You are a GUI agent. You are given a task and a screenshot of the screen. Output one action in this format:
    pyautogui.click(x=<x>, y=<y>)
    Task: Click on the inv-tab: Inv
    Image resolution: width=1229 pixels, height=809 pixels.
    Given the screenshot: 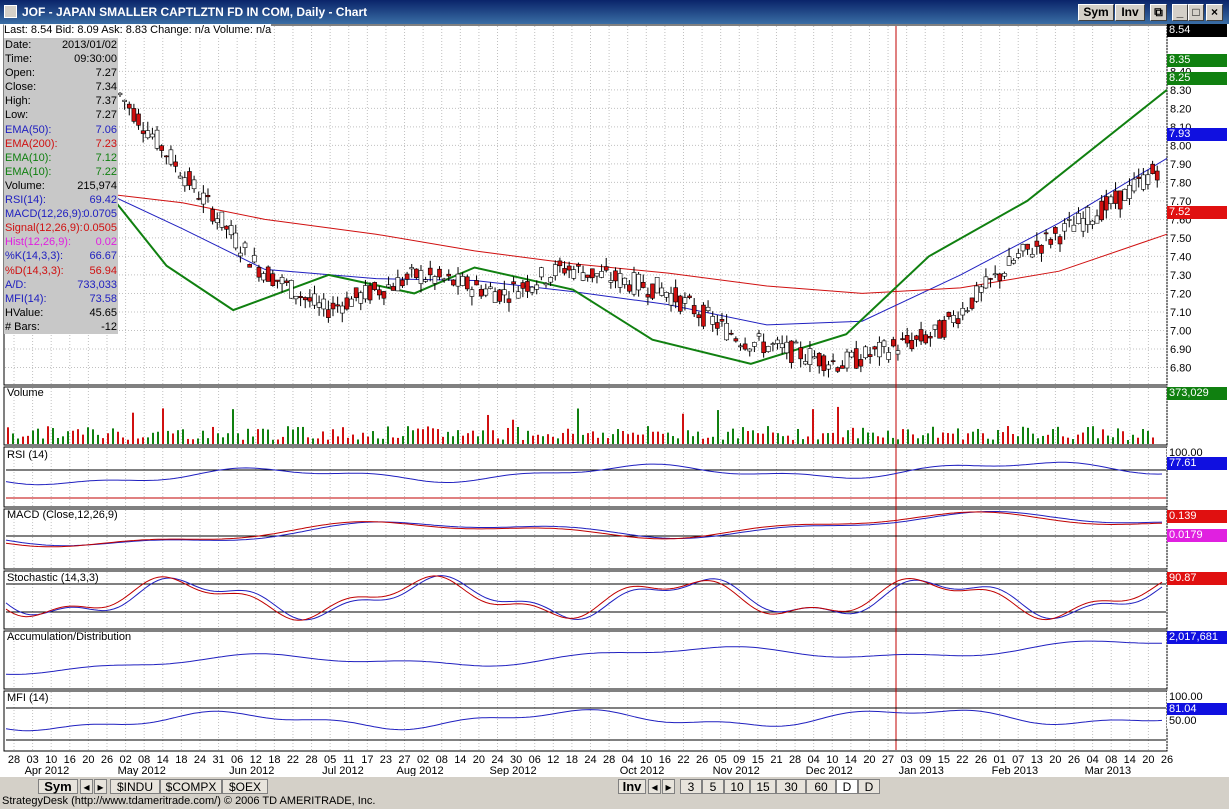 What is the action you would take?
    pyautogui.click(x=632, y=786)
    